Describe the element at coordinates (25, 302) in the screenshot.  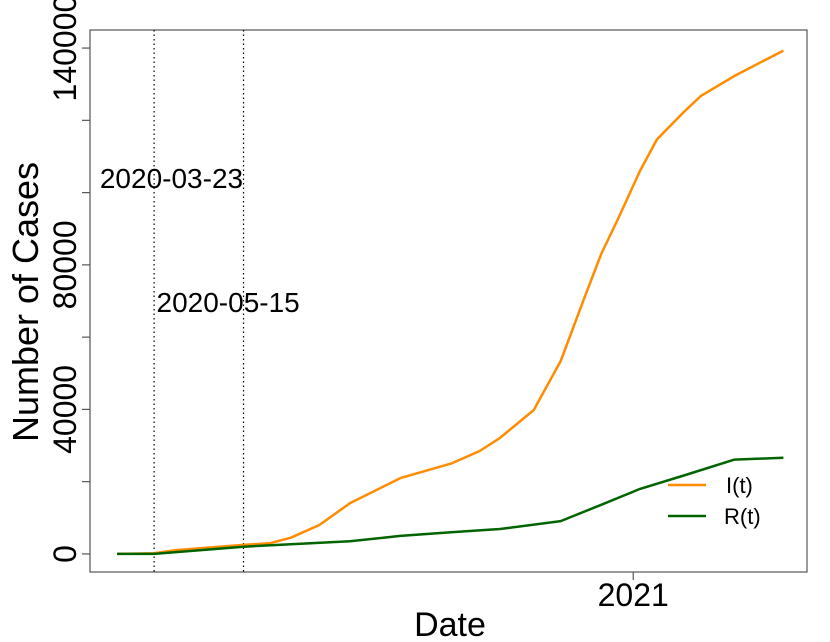
I see `y-axis-label: Number of Cases` at that location.